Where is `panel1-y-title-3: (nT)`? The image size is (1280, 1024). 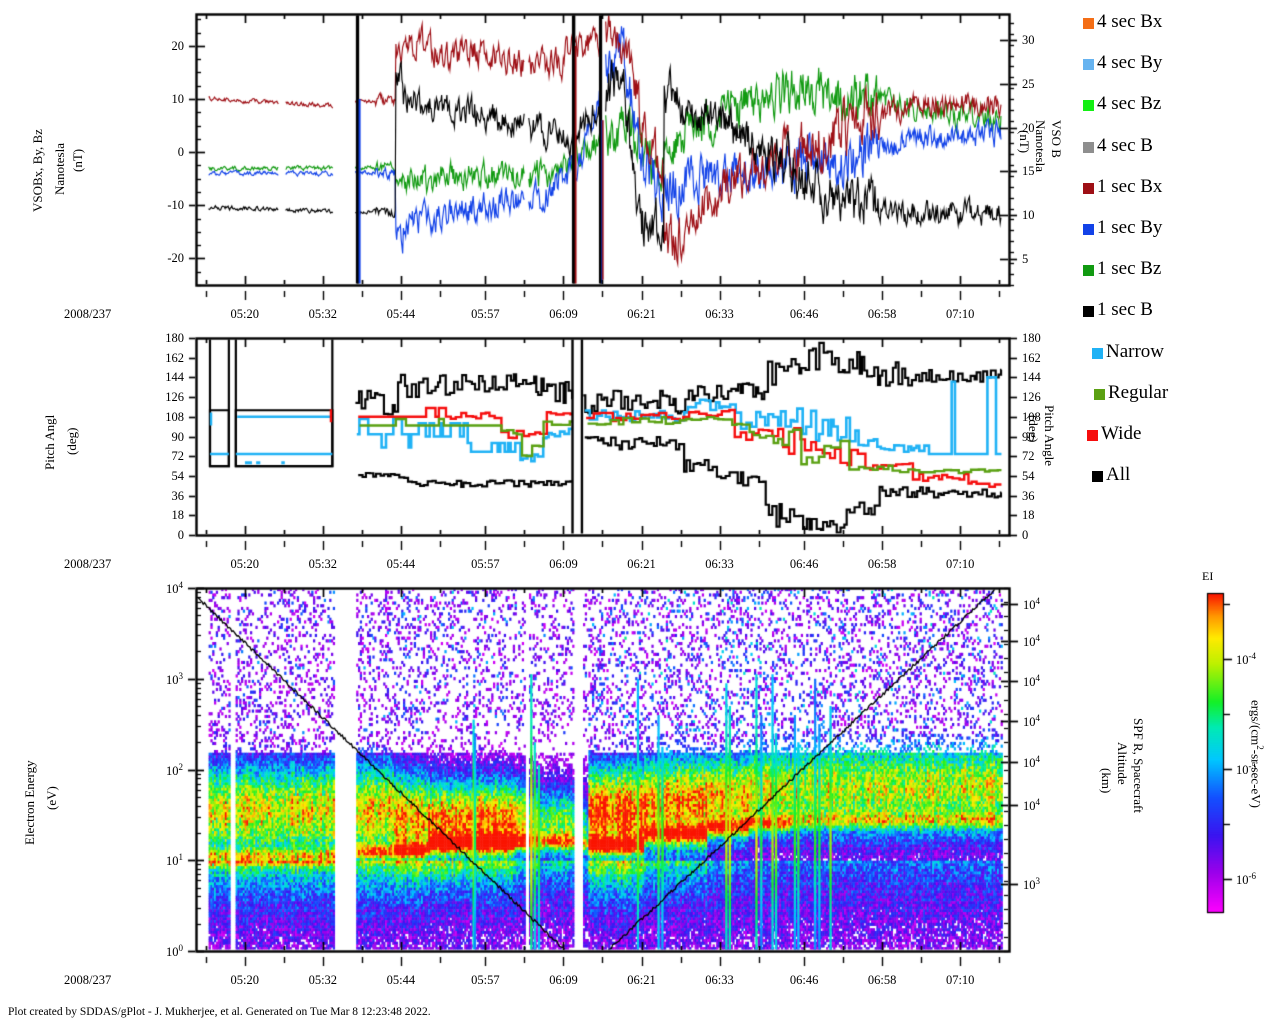 panel1-y-title-3: (nT) is located at coordinates (77, 160).